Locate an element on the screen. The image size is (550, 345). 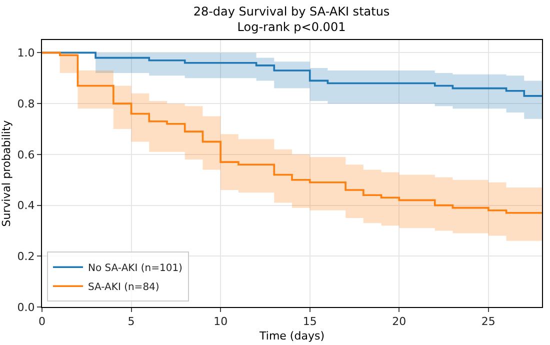
x-axis-title: Time (days) is located at coordinates (291, 335).